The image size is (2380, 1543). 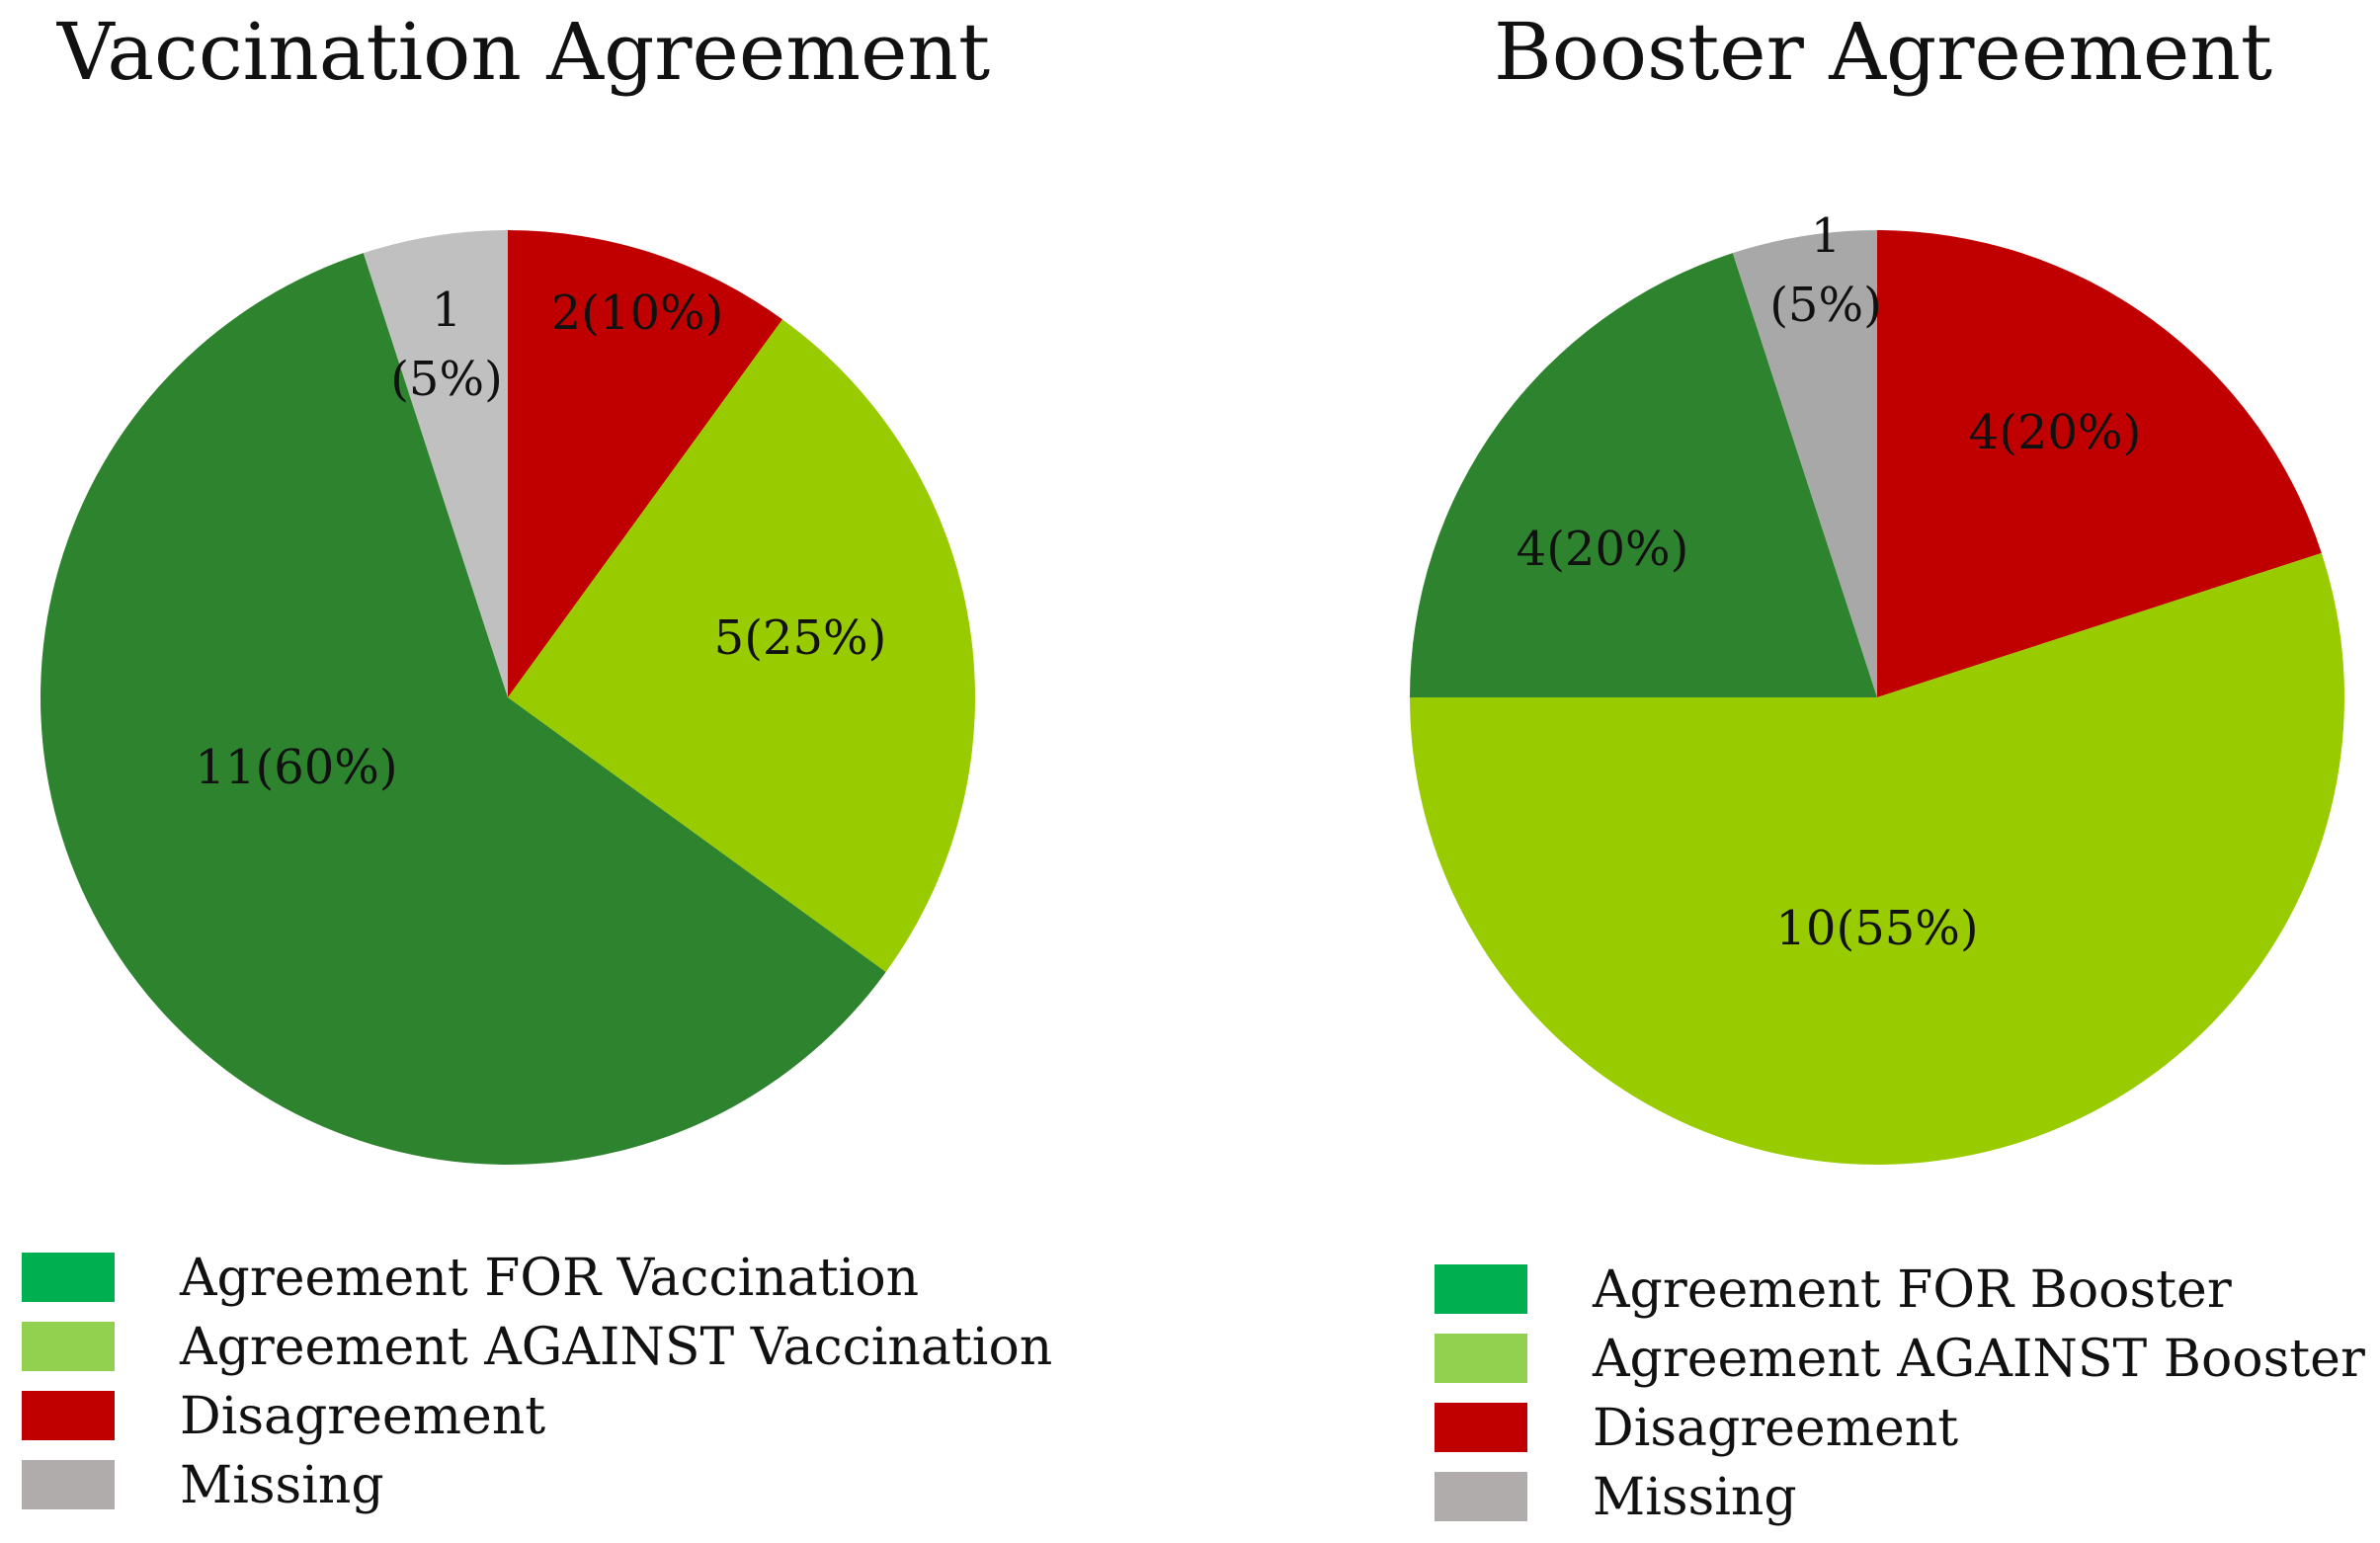 What do you see at coordinates (1603, 549) in the screenshot?
I see `slice-label-agreement-for-booster: 4(20%)` at bounding box center [1603, 549].